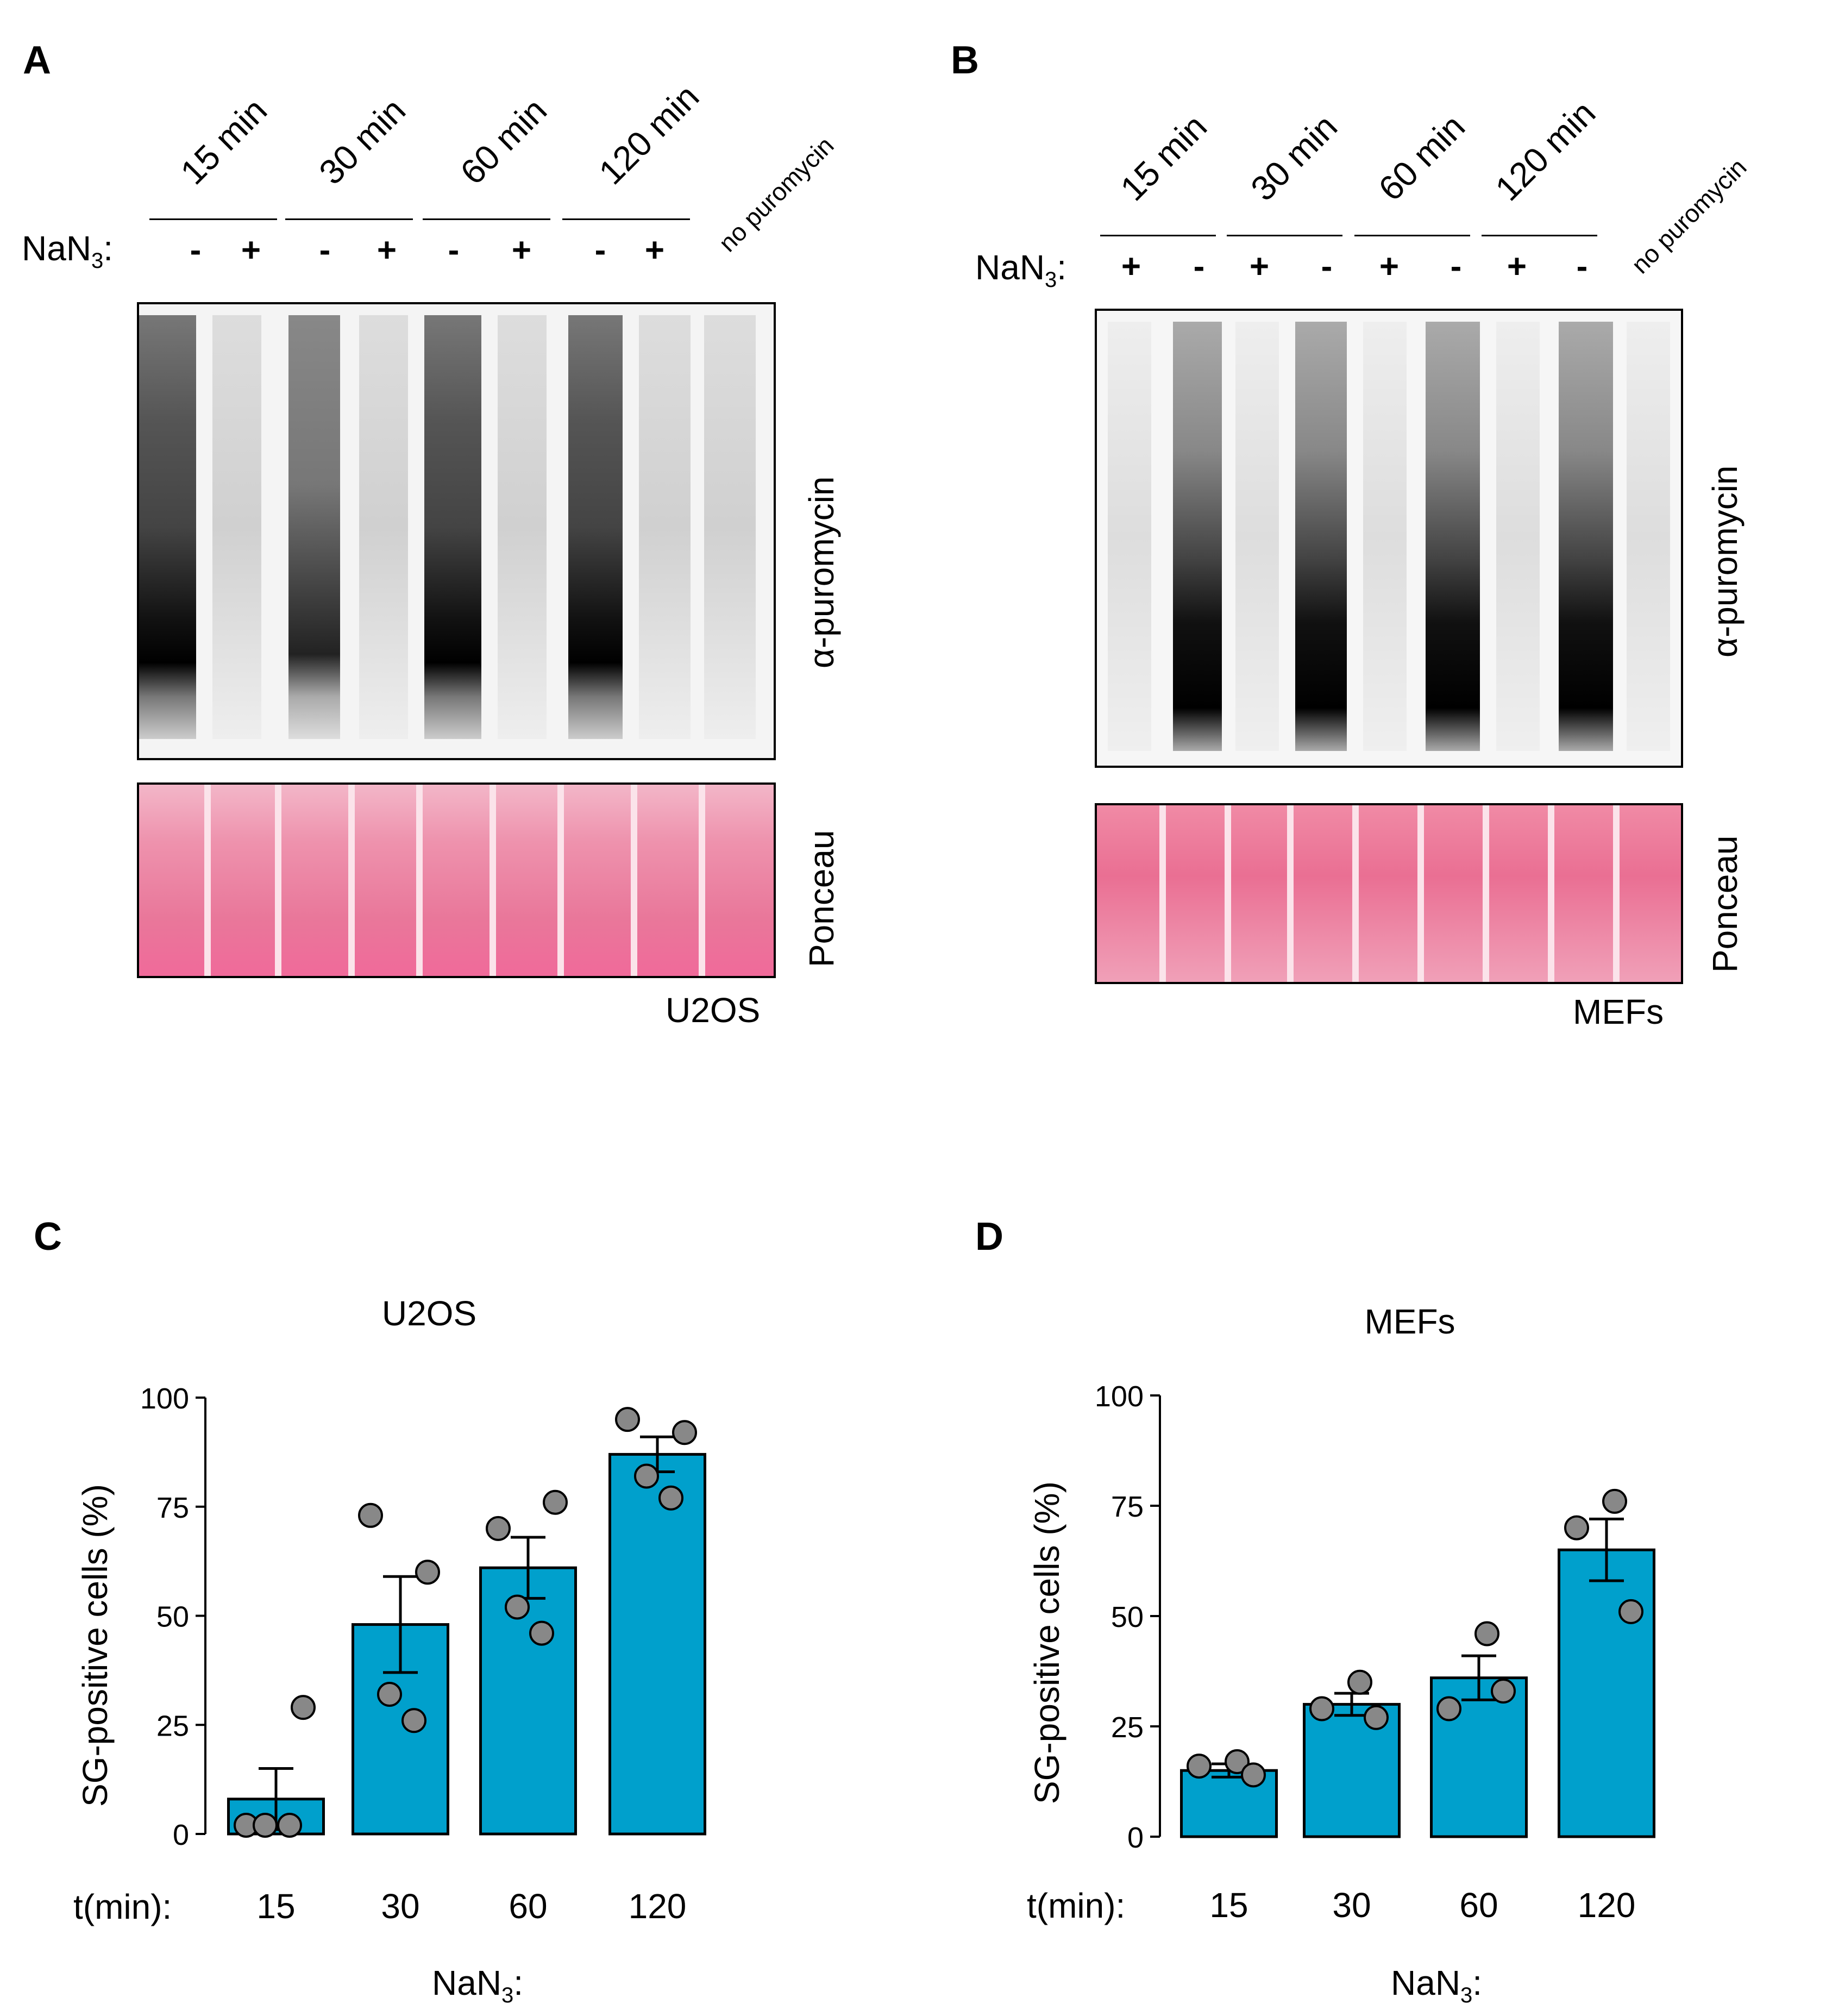  Describe the element at coordinates (965, 60) in the screenshot. I see `panel-letter-b: B` at that location.